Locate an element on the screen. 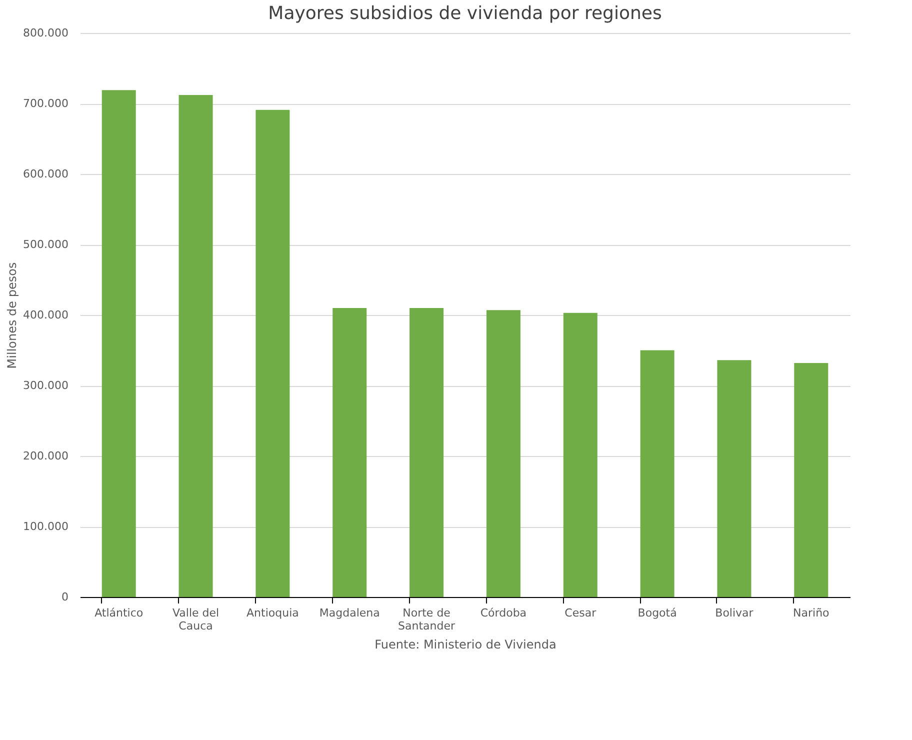 The image size is (912, 740). y-tick-label: 300.000 is located at coordinates (45, 385).